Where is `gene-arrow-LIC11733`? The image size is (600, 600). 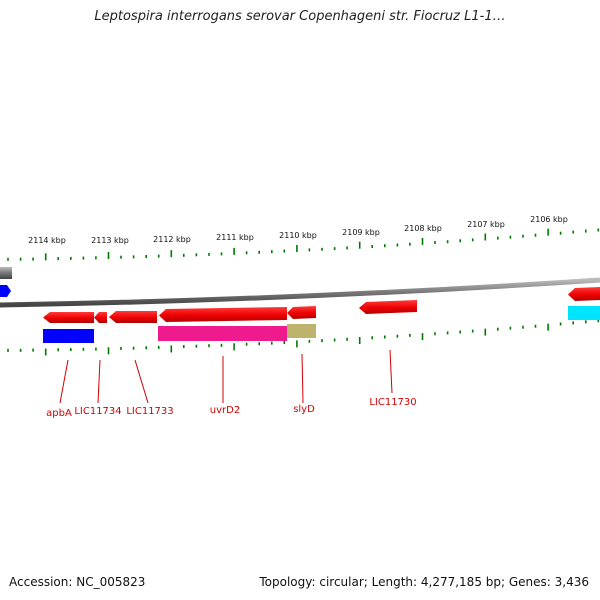 gene-arrow-LIC11733 is located at coordinates (133, 317).